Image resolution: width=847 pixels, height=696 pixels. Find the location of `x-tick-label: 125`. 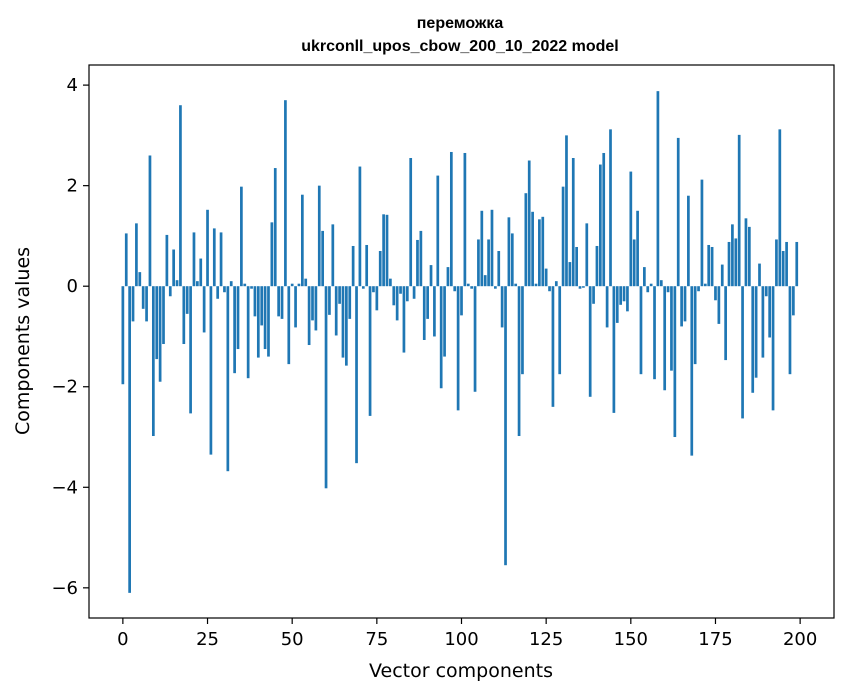

x-tick-label: 125 is located at coordinates (546, 639).